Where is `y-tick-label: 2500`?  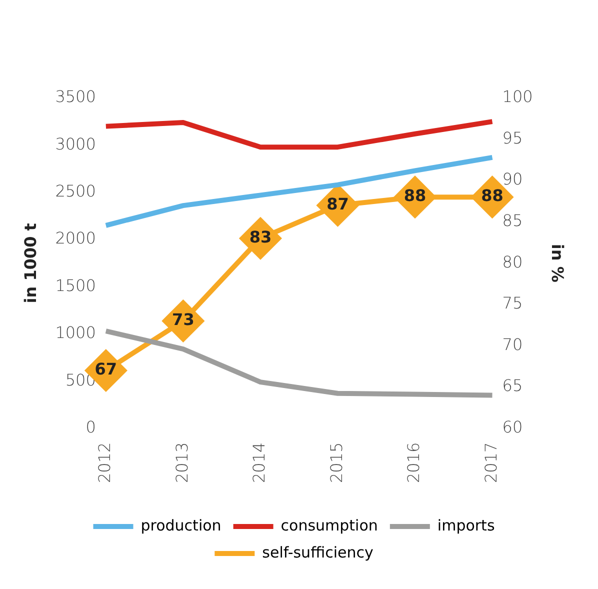 y-tick-label: 2500 is located at coordinates (75, 191).